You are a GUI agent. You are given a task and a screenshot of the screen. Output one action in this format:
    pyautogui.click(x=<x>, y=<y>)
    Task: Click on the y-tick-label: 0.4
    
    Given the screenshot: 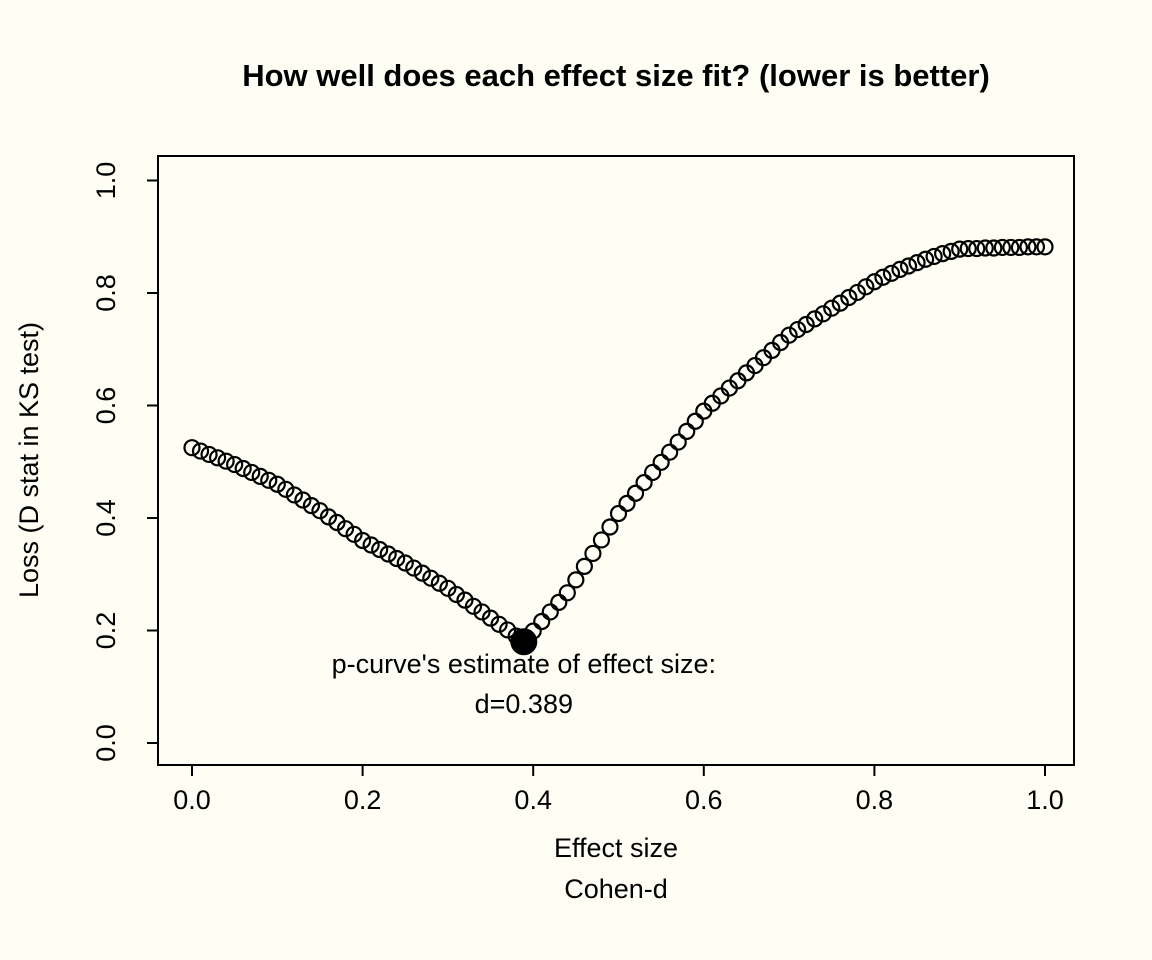 What is the action you would take?
    pyautogui.click(x=106, y=518)
    